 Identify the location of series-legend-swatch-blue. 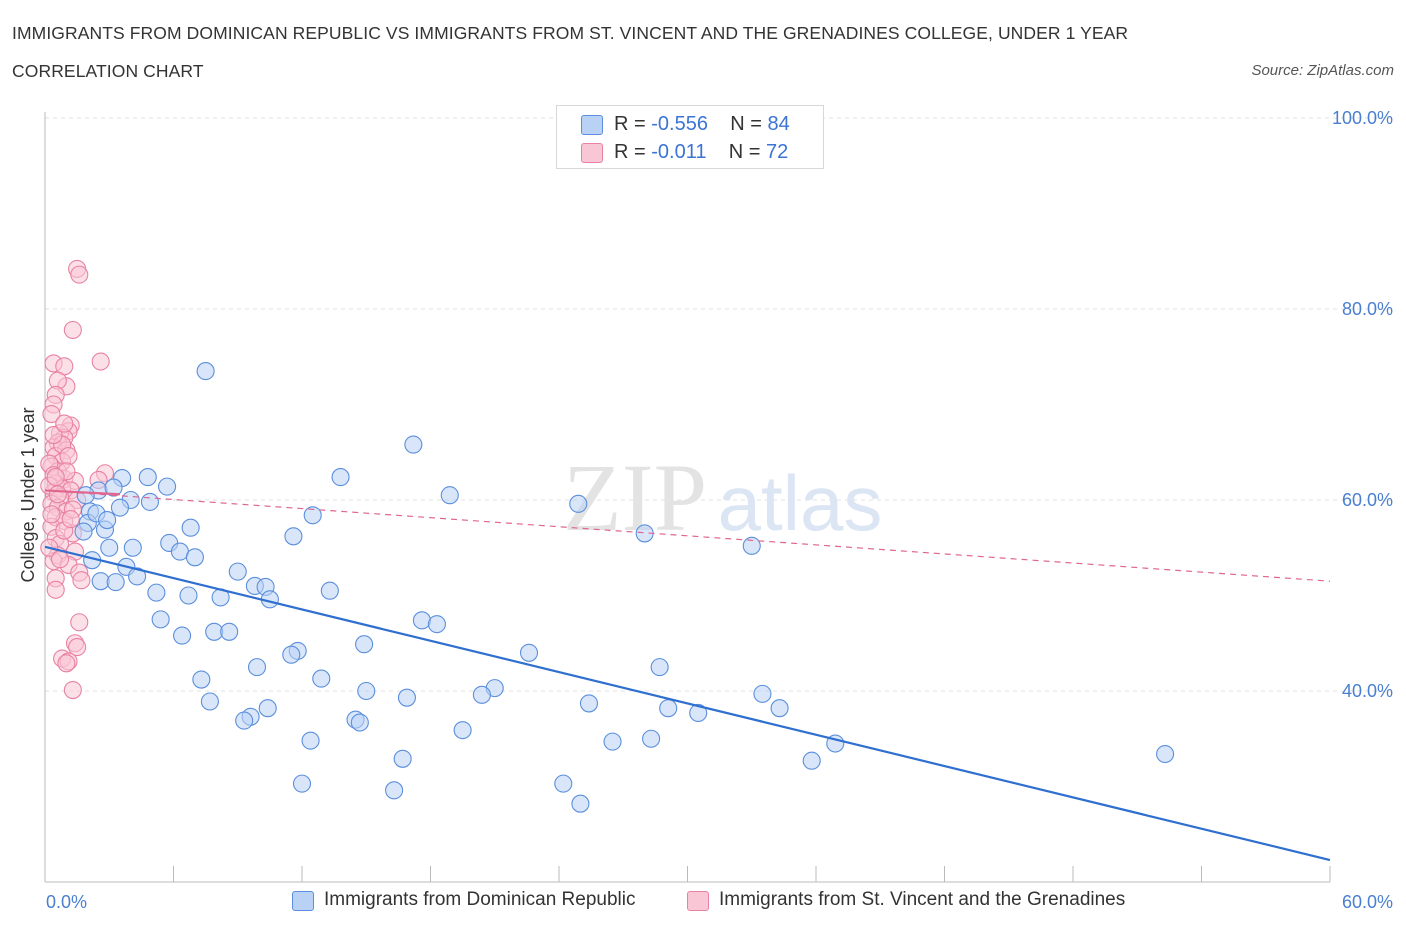
(303, 901).